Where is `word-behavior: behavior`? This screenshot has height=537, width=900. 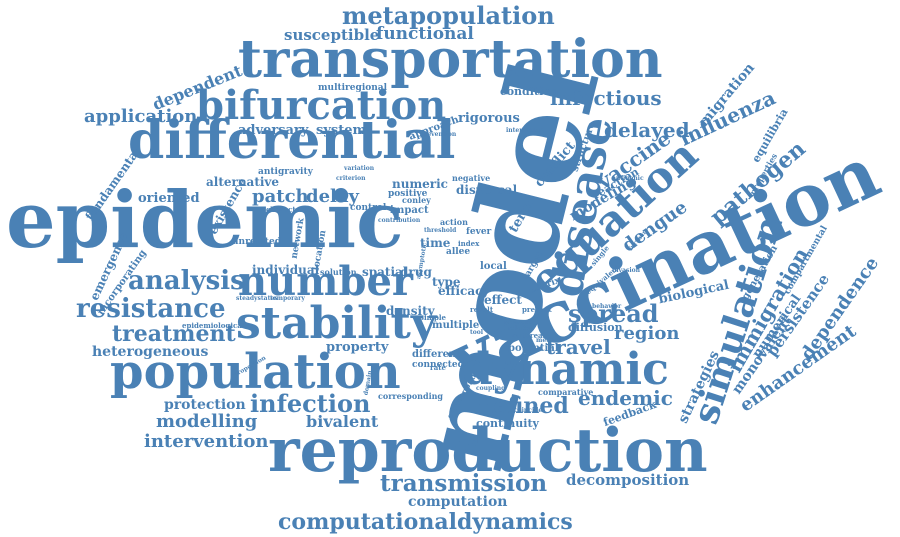
word-behavior: behavior is located at coordinates (607, 306).